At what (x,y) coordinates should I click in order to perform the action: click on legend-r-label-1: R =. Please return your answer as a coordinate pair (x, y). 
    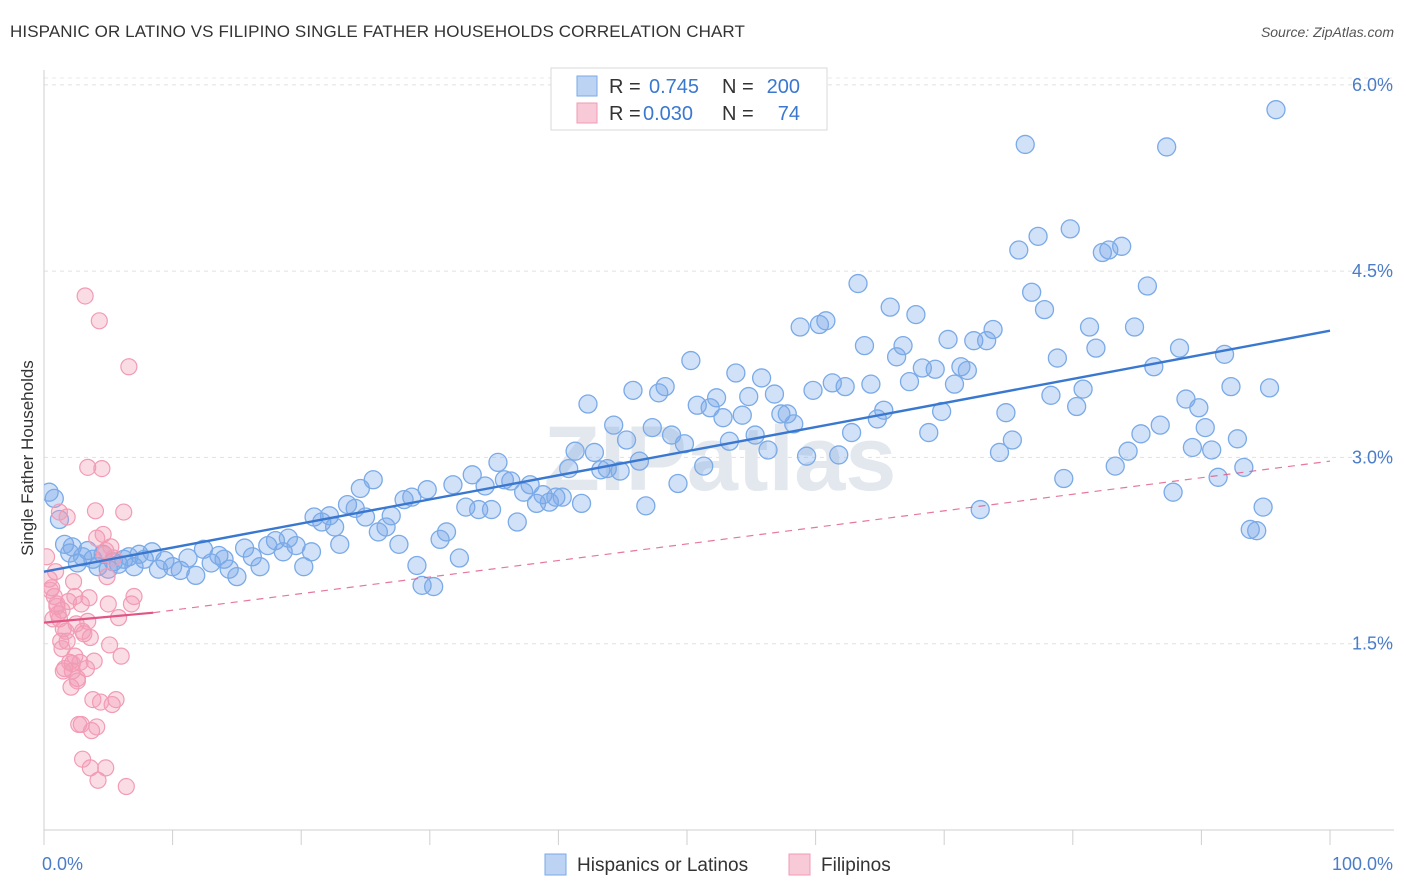
    Looking at the image, I should click on (625, 87).